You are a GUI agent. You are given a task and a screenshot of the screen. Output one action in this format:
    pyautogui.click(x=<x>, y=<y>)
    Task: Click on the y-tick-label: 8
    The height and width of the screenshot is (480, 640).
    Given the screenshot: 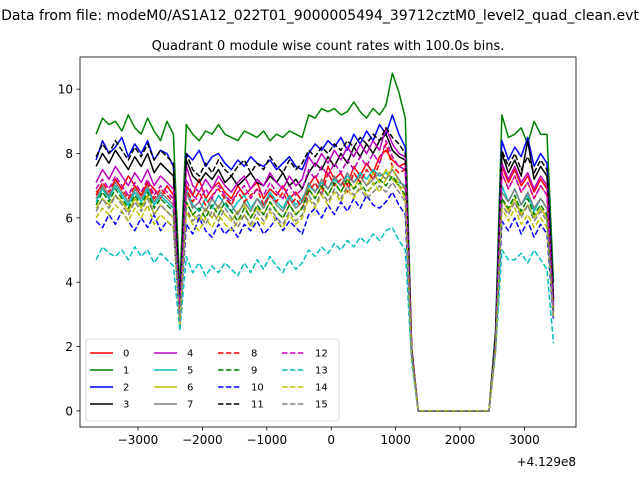 What is the action you would take?
    pyautogui.click(x=69, y=154)
    